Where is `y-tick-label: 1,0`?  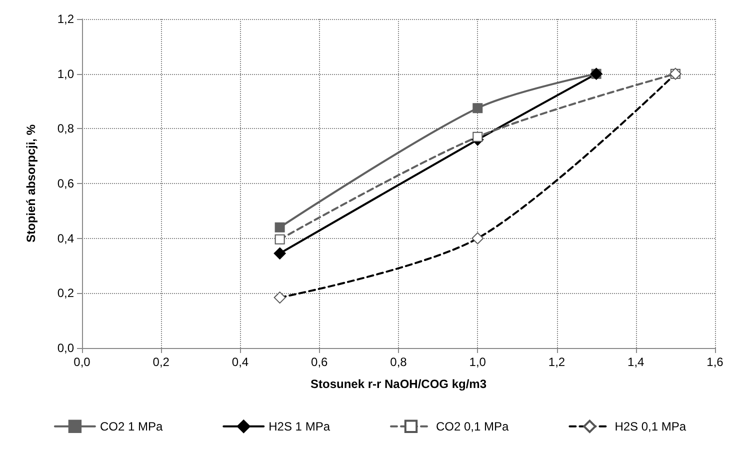
y-tick-label: 1,0 is located at coordinates (65, 73).